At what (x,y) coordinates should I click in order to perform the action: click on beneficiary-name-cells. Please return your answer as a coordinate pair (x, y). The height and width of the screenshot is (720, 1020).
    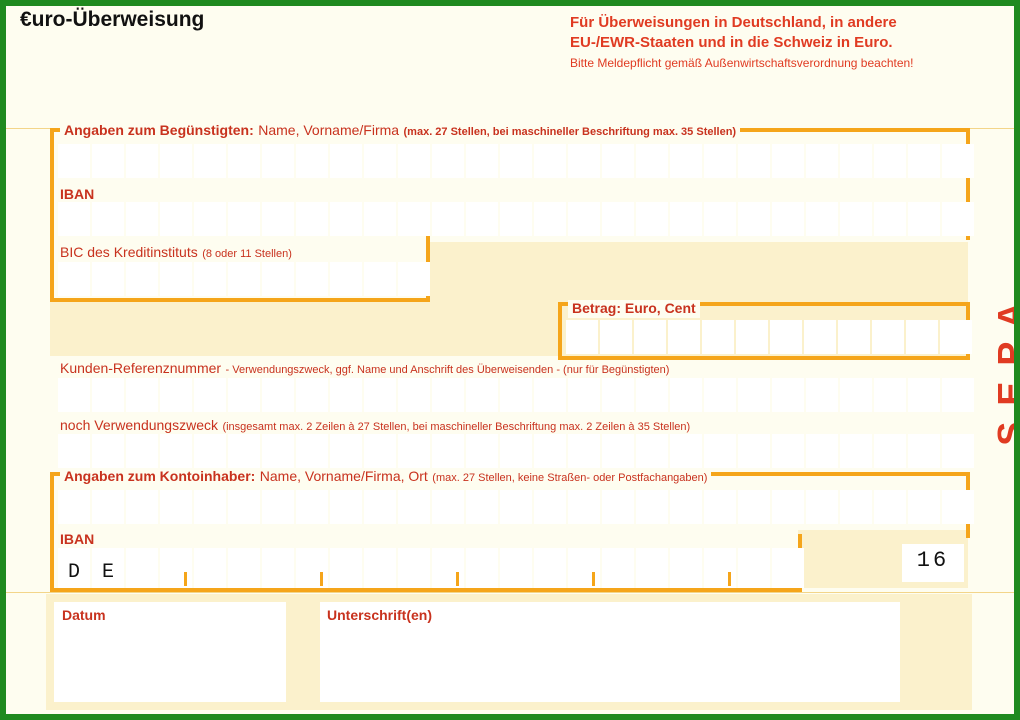
    Looking at the image, I should click on (516, 161).